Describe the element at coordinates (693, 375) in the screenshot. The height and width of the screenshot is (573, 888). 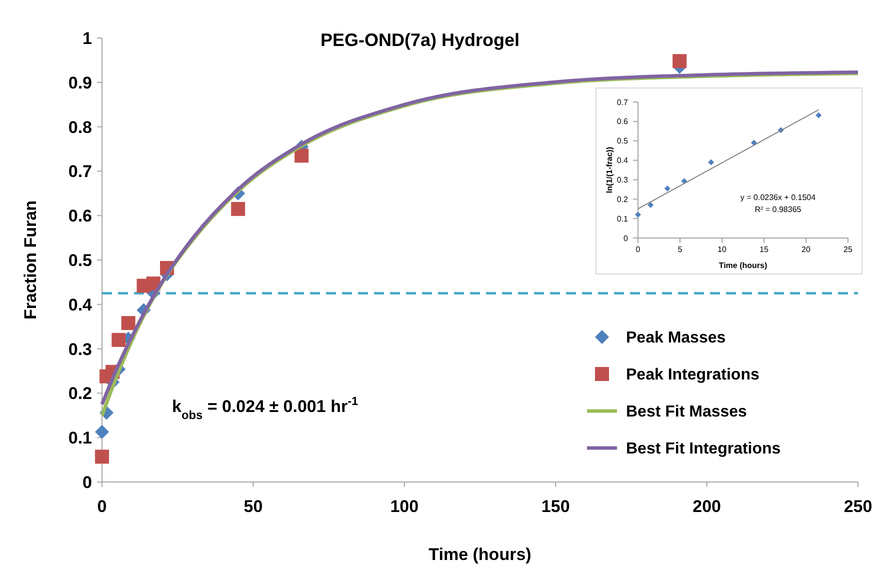
I see `legend-label: Peak Integrations` at that location.